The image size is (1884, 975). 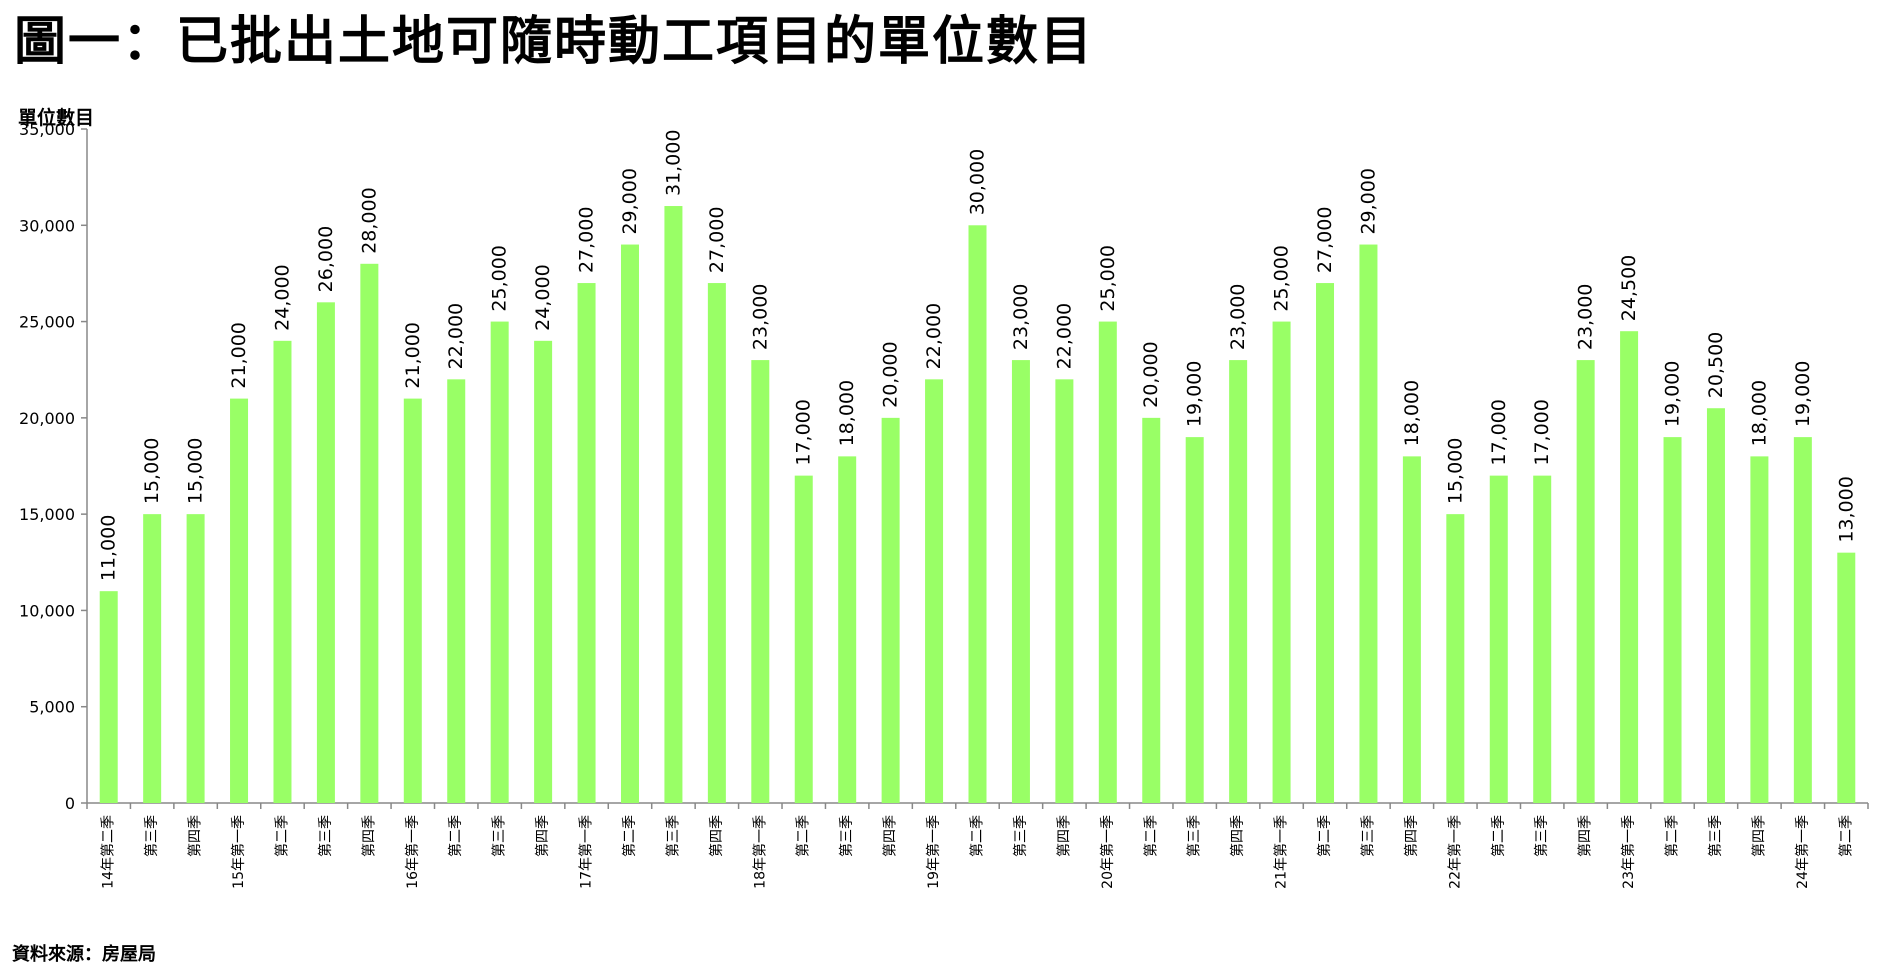 I want to click on y-tick-label: 15,000, so click(x=47, y=514).